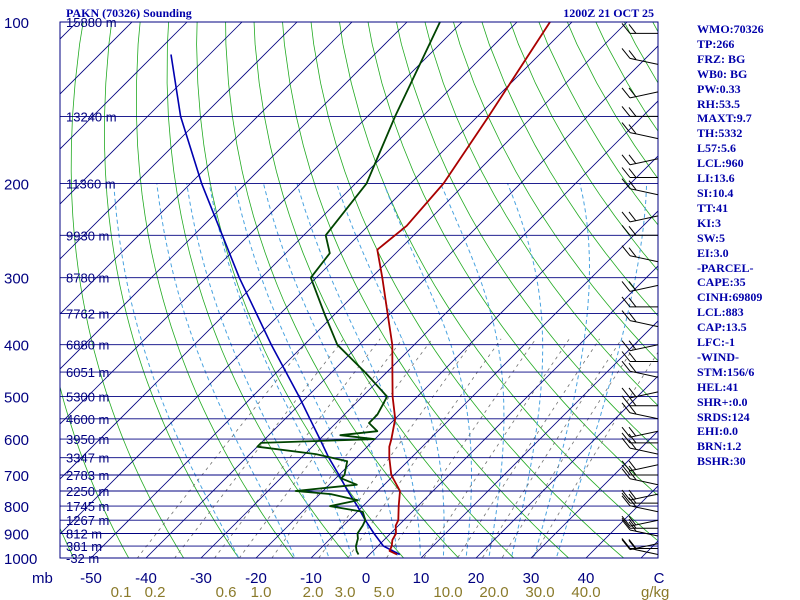 The width and height of the screenshot is (800, 600). I want to click on index-item: EI:3.0, so click(713, 252).